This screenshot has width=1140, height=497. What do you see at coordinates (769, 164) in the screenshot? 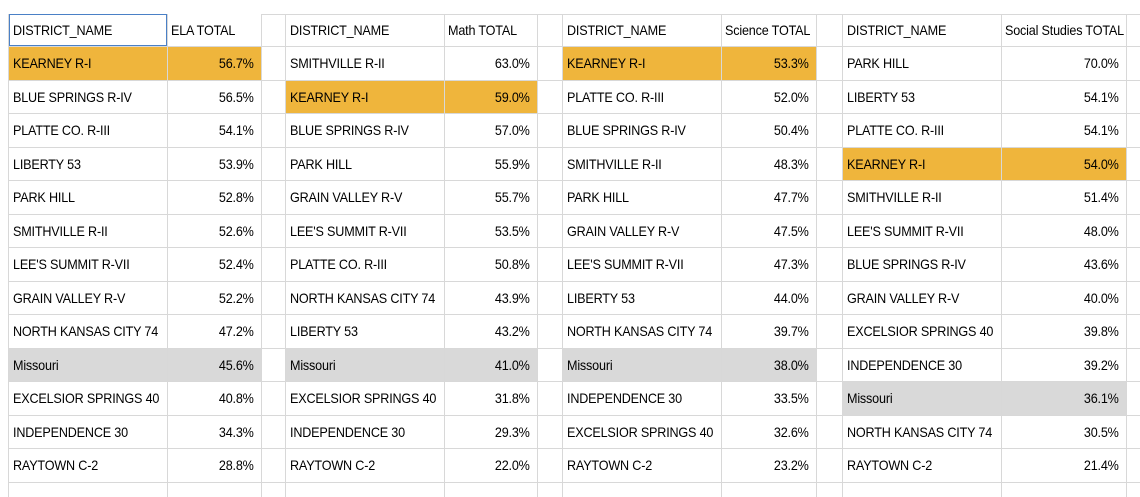
I see `value-cell: 48.3%` at bounding box center [769, 164].